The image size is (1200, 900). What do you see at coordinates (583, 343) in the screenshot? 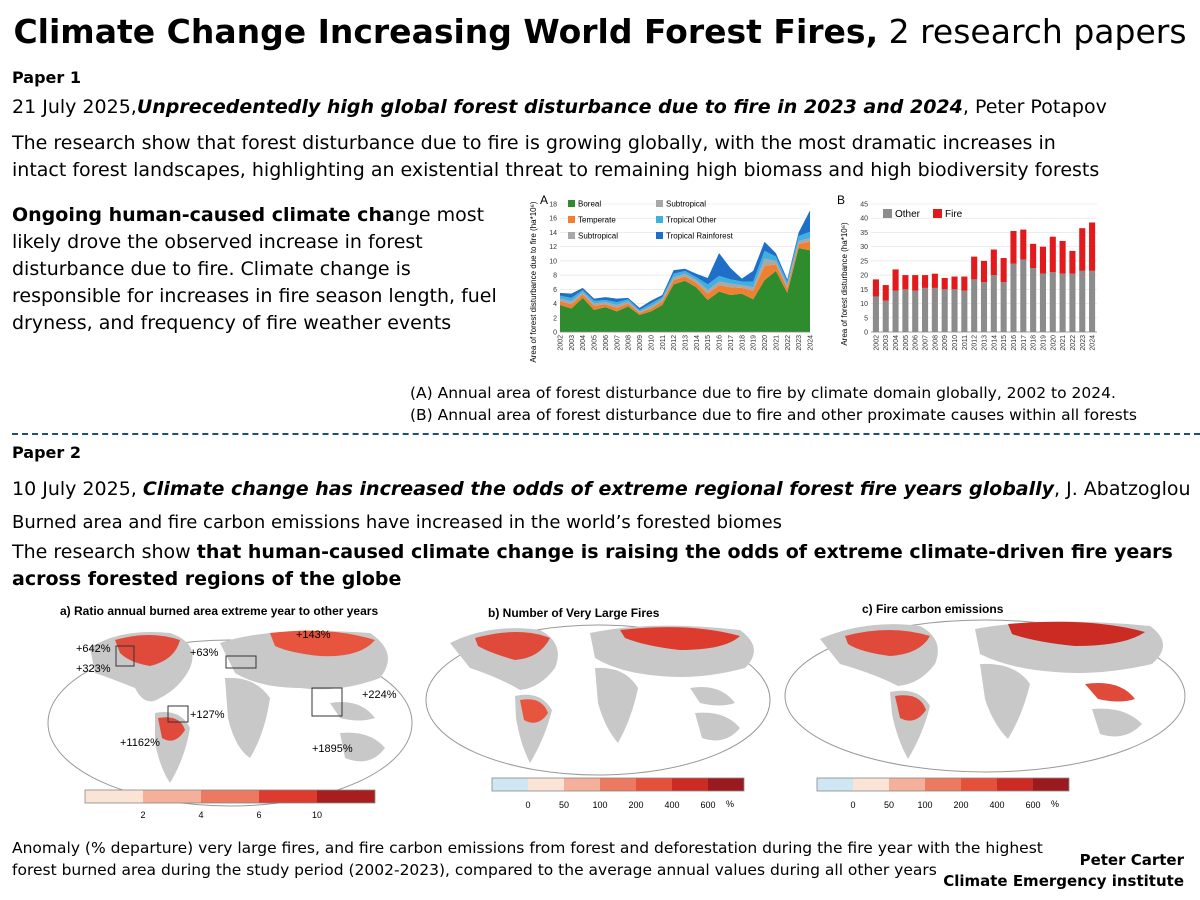
I see `chart-a-x-tick: 2004` at bounding box center [583, 343].